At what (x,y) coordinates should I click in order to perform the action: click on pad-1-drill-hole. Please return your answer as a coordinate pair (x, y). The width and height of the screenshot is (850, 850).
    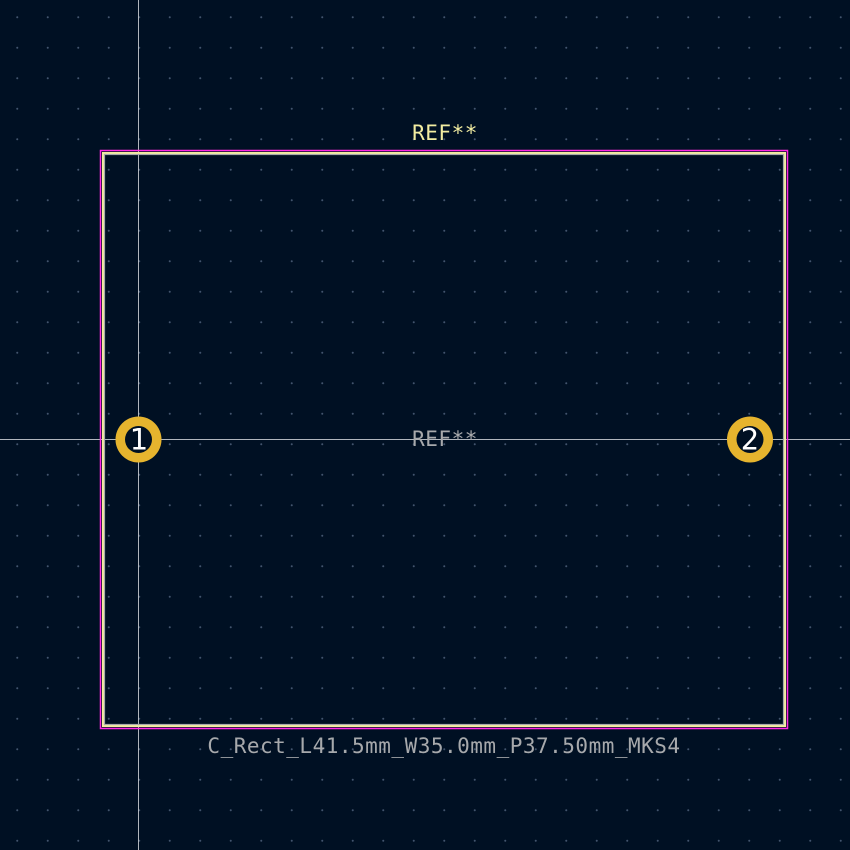
    Looking at the image, I should click on (138, 439).